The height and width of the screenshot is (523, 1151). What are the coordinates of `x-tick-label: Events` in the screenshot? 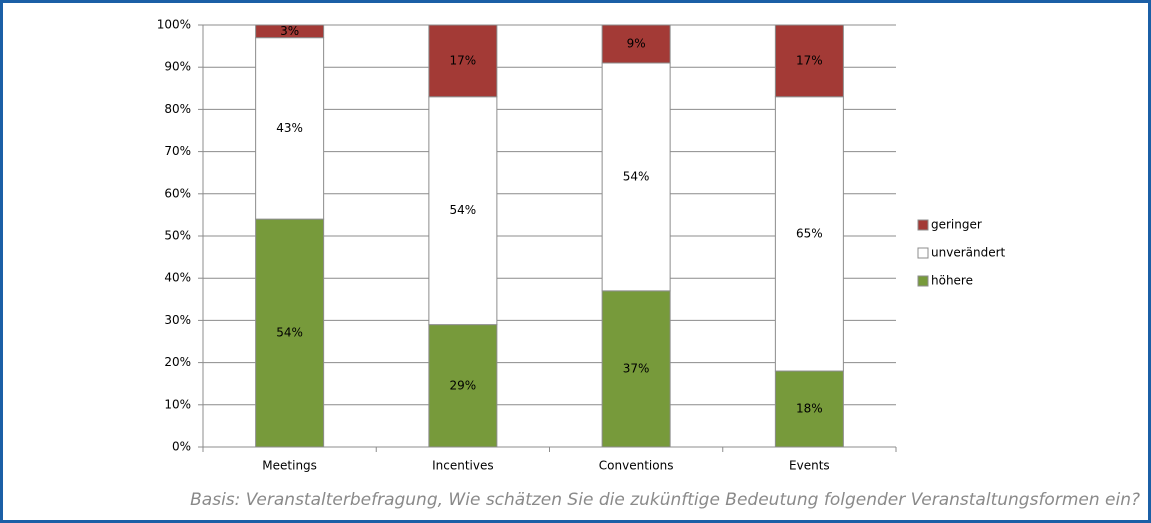 It's located at (809, 466).